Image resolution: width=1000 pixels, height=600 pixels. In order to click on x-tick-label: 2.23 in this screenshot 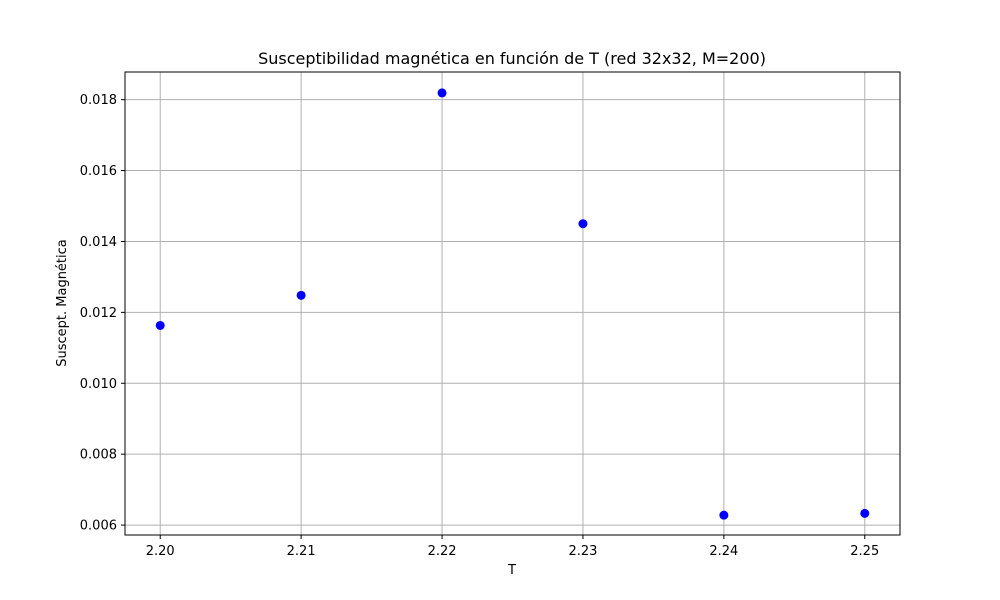, I will do `click(582, 551)`.